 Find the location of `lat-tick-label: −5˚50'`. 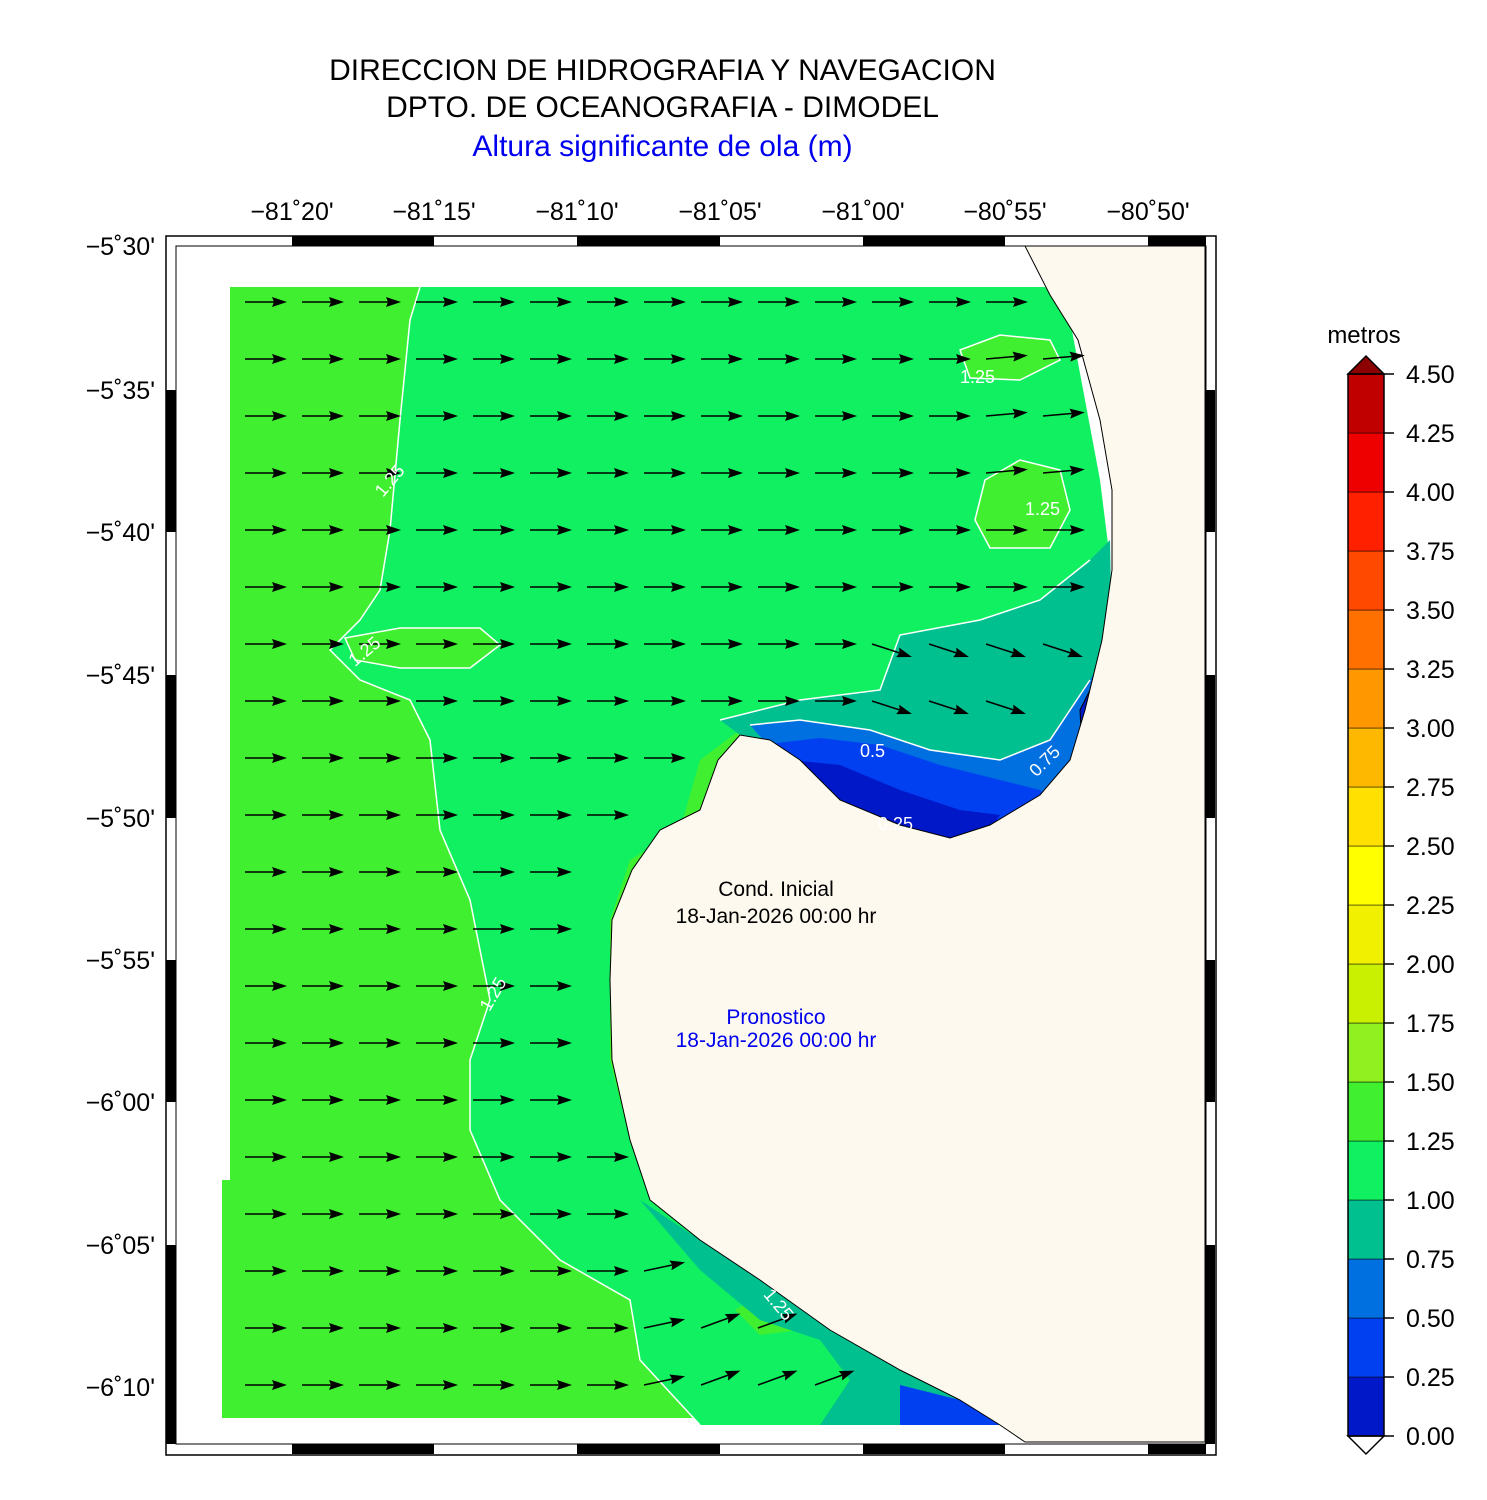

lat-tick-label: −5˚50' is located at coordinates (120, 819).